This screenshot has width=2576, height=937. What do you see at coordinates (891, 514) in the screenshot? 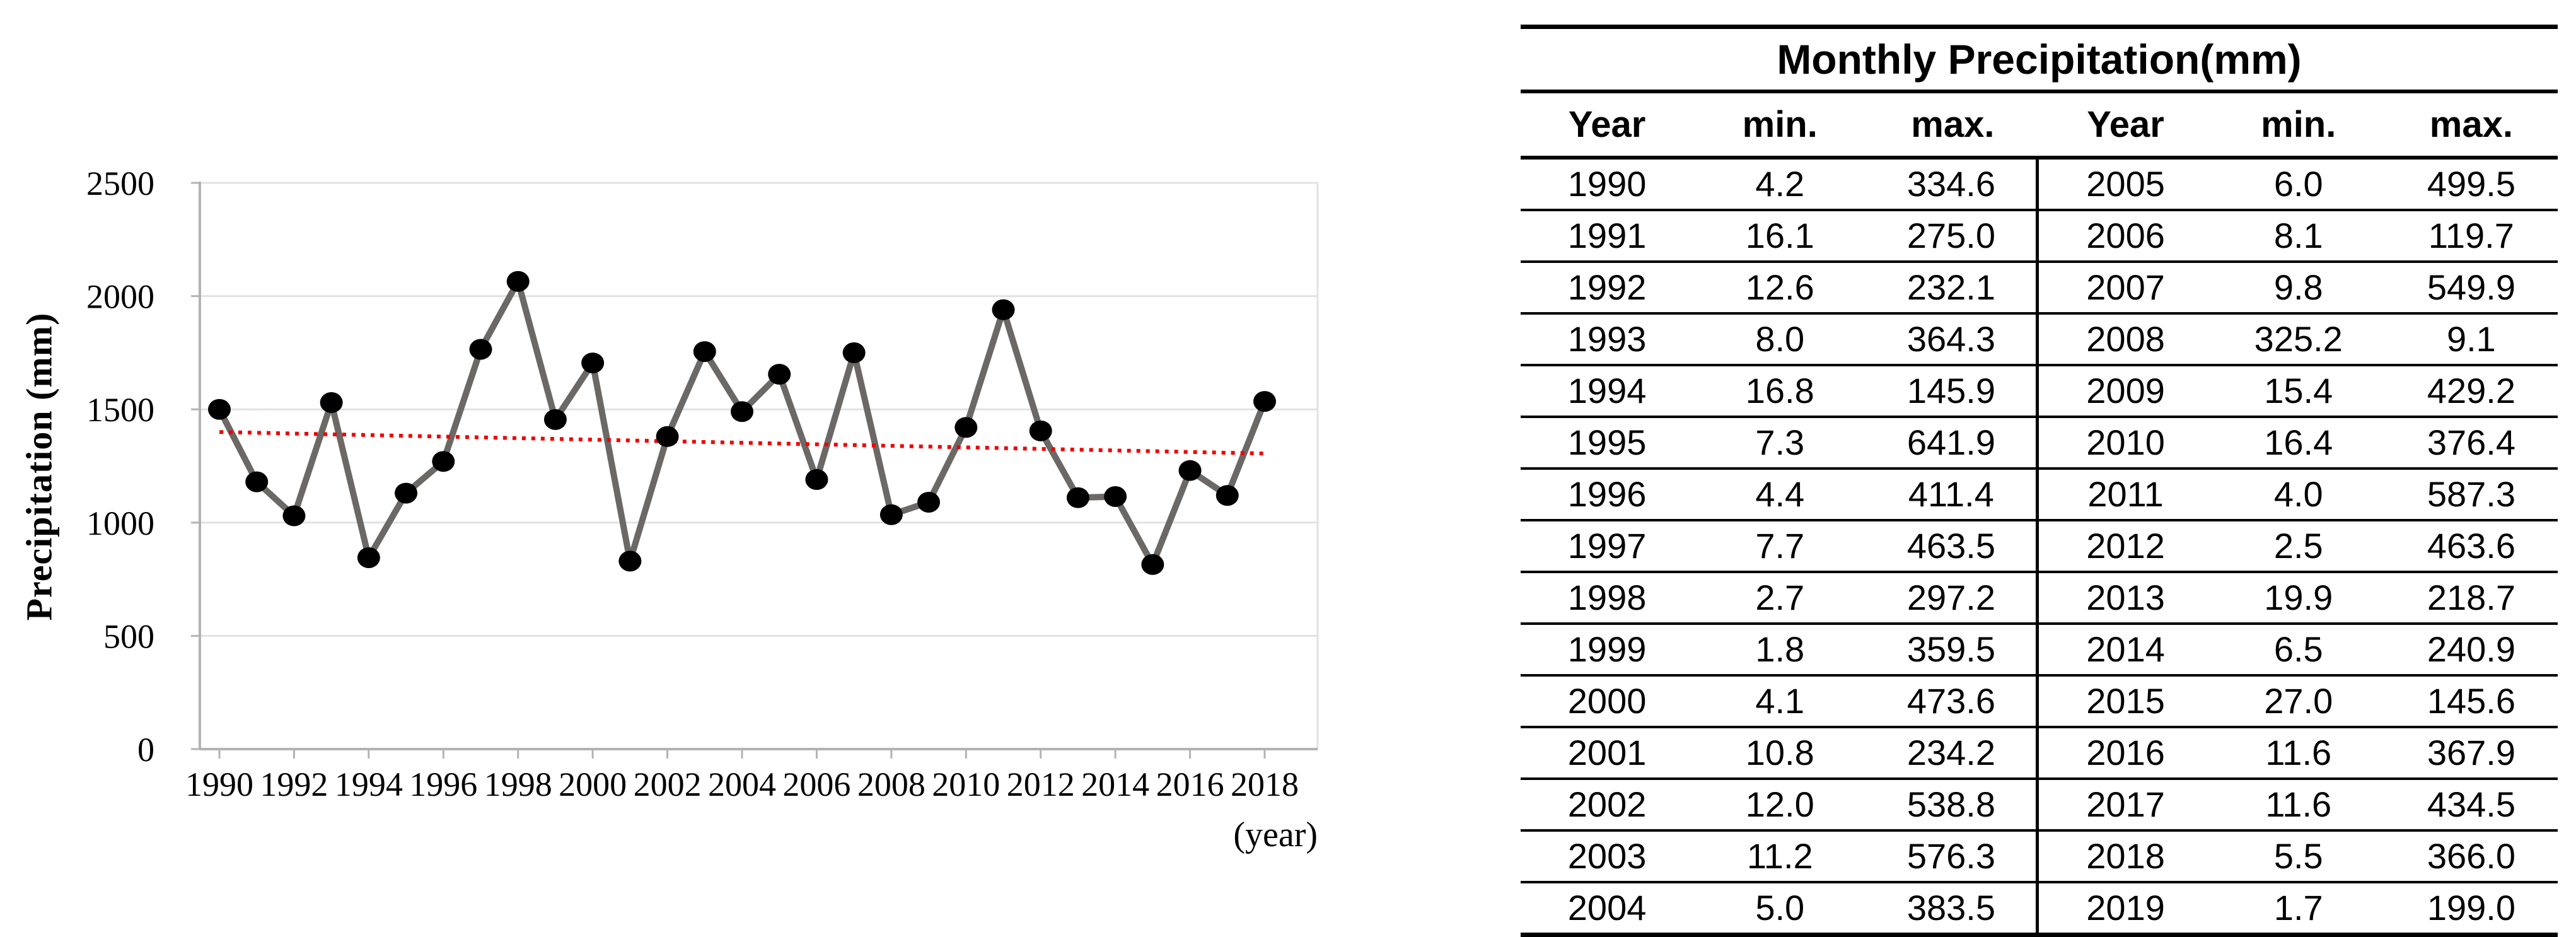
I see `data-point-2008` at bounding box center [891, 514].